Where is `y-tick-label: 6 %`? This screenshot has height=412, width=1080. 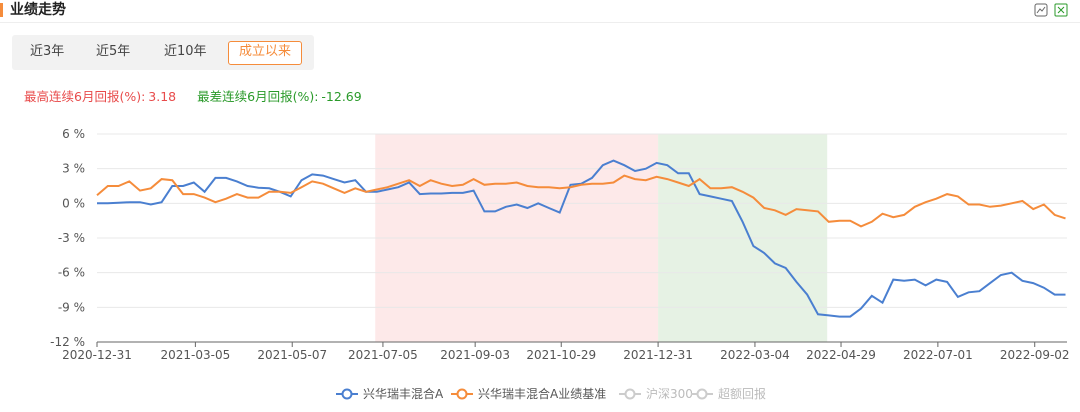
y-tick-label: 6 % is located at coordinates (73, 134).